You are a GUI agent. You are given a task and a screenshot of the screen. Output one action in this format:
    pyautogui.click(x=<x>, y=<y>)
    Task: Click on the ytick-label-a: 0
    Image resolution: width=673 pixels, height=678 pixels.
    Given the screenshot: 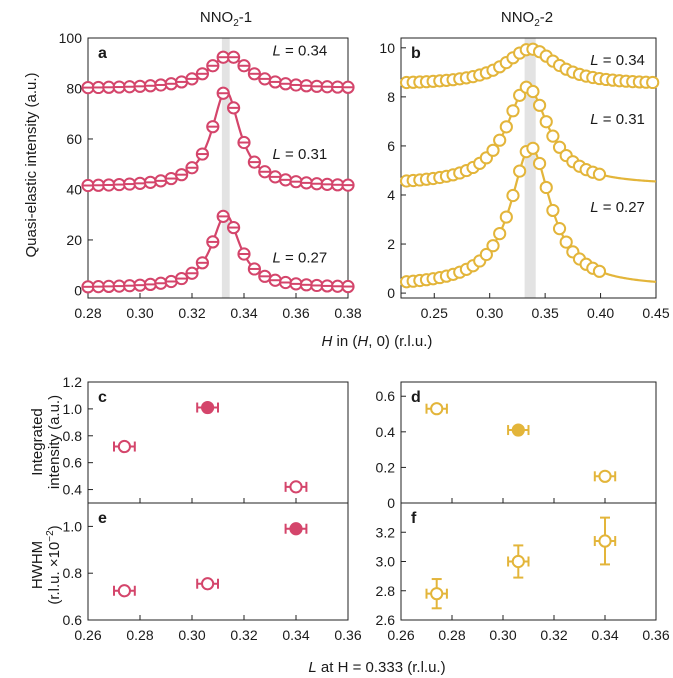 What is the action you would take?
    pyautogui.click(x=78, y=290)
    